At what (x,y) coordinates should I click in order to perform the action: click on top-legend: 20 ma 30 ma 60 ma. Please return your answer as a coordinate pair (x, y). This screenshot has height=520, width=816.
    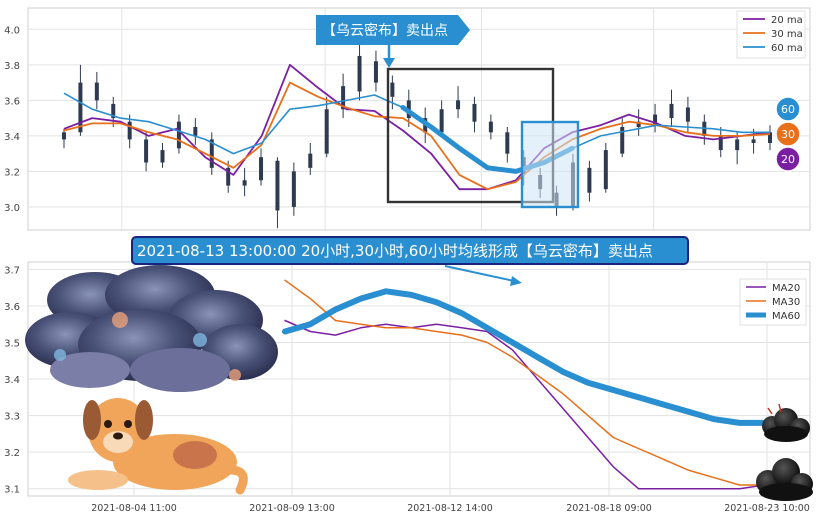
    Looking at the image, I should click on (771, 34).